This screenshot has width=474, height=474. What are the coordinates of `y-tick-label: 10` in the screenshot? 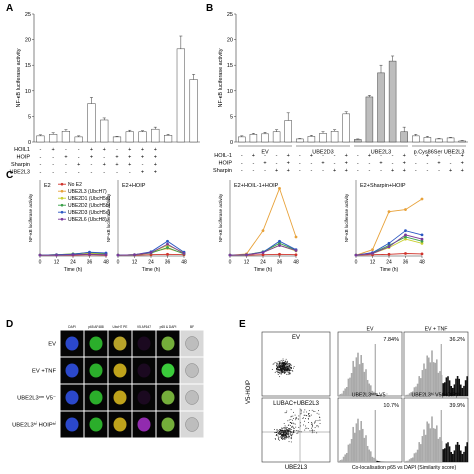 It's located at (28, 92).